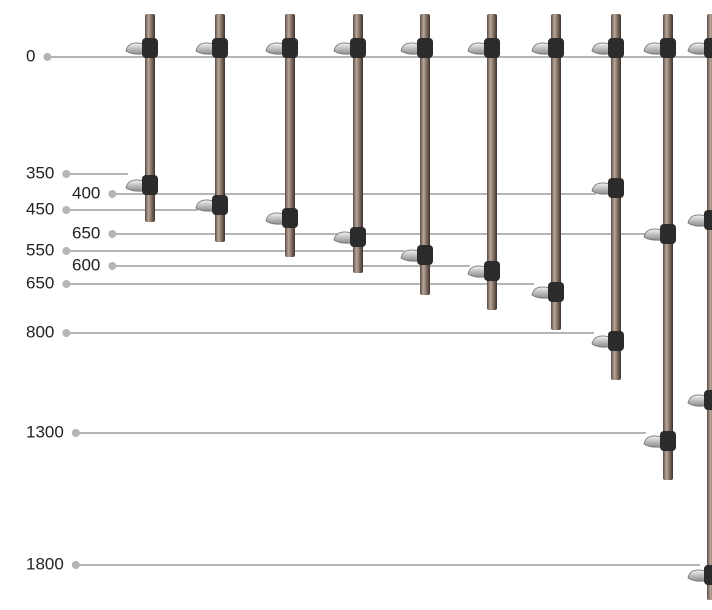  Describe the element at coordinates (45, 563) in the screenshot. I see `dimension-label: 1800` at that location.